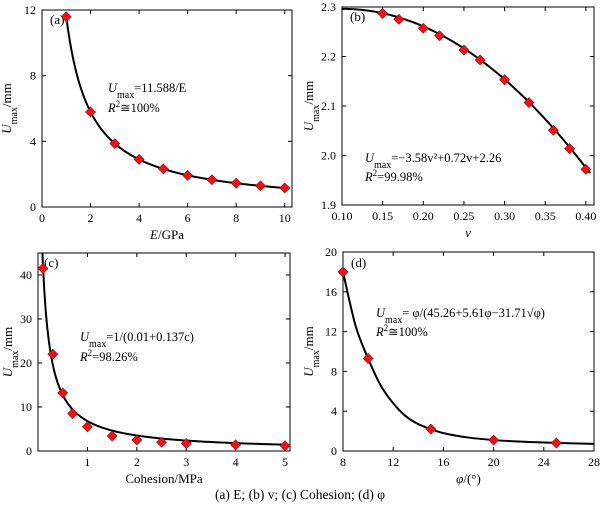 This screenshot has width=600, height=510. I want to click on y-tick-label: 12, so click(30, 10).